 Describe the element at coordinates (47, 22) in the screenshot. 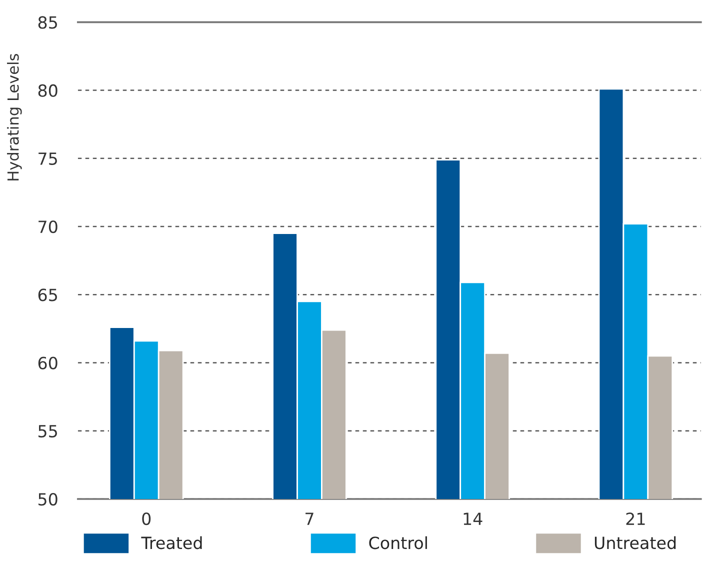

I see `y-tick-label: 85` at that location.